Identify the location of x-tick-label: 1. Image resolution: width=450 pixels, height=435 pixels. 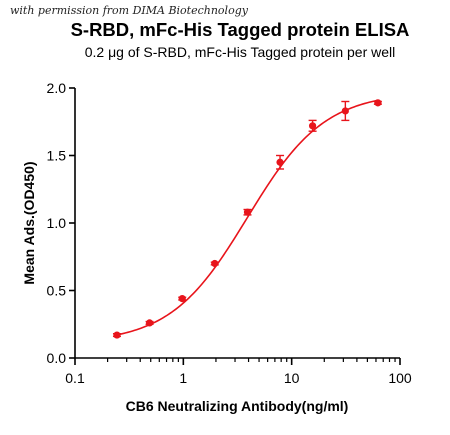
(183, 378).